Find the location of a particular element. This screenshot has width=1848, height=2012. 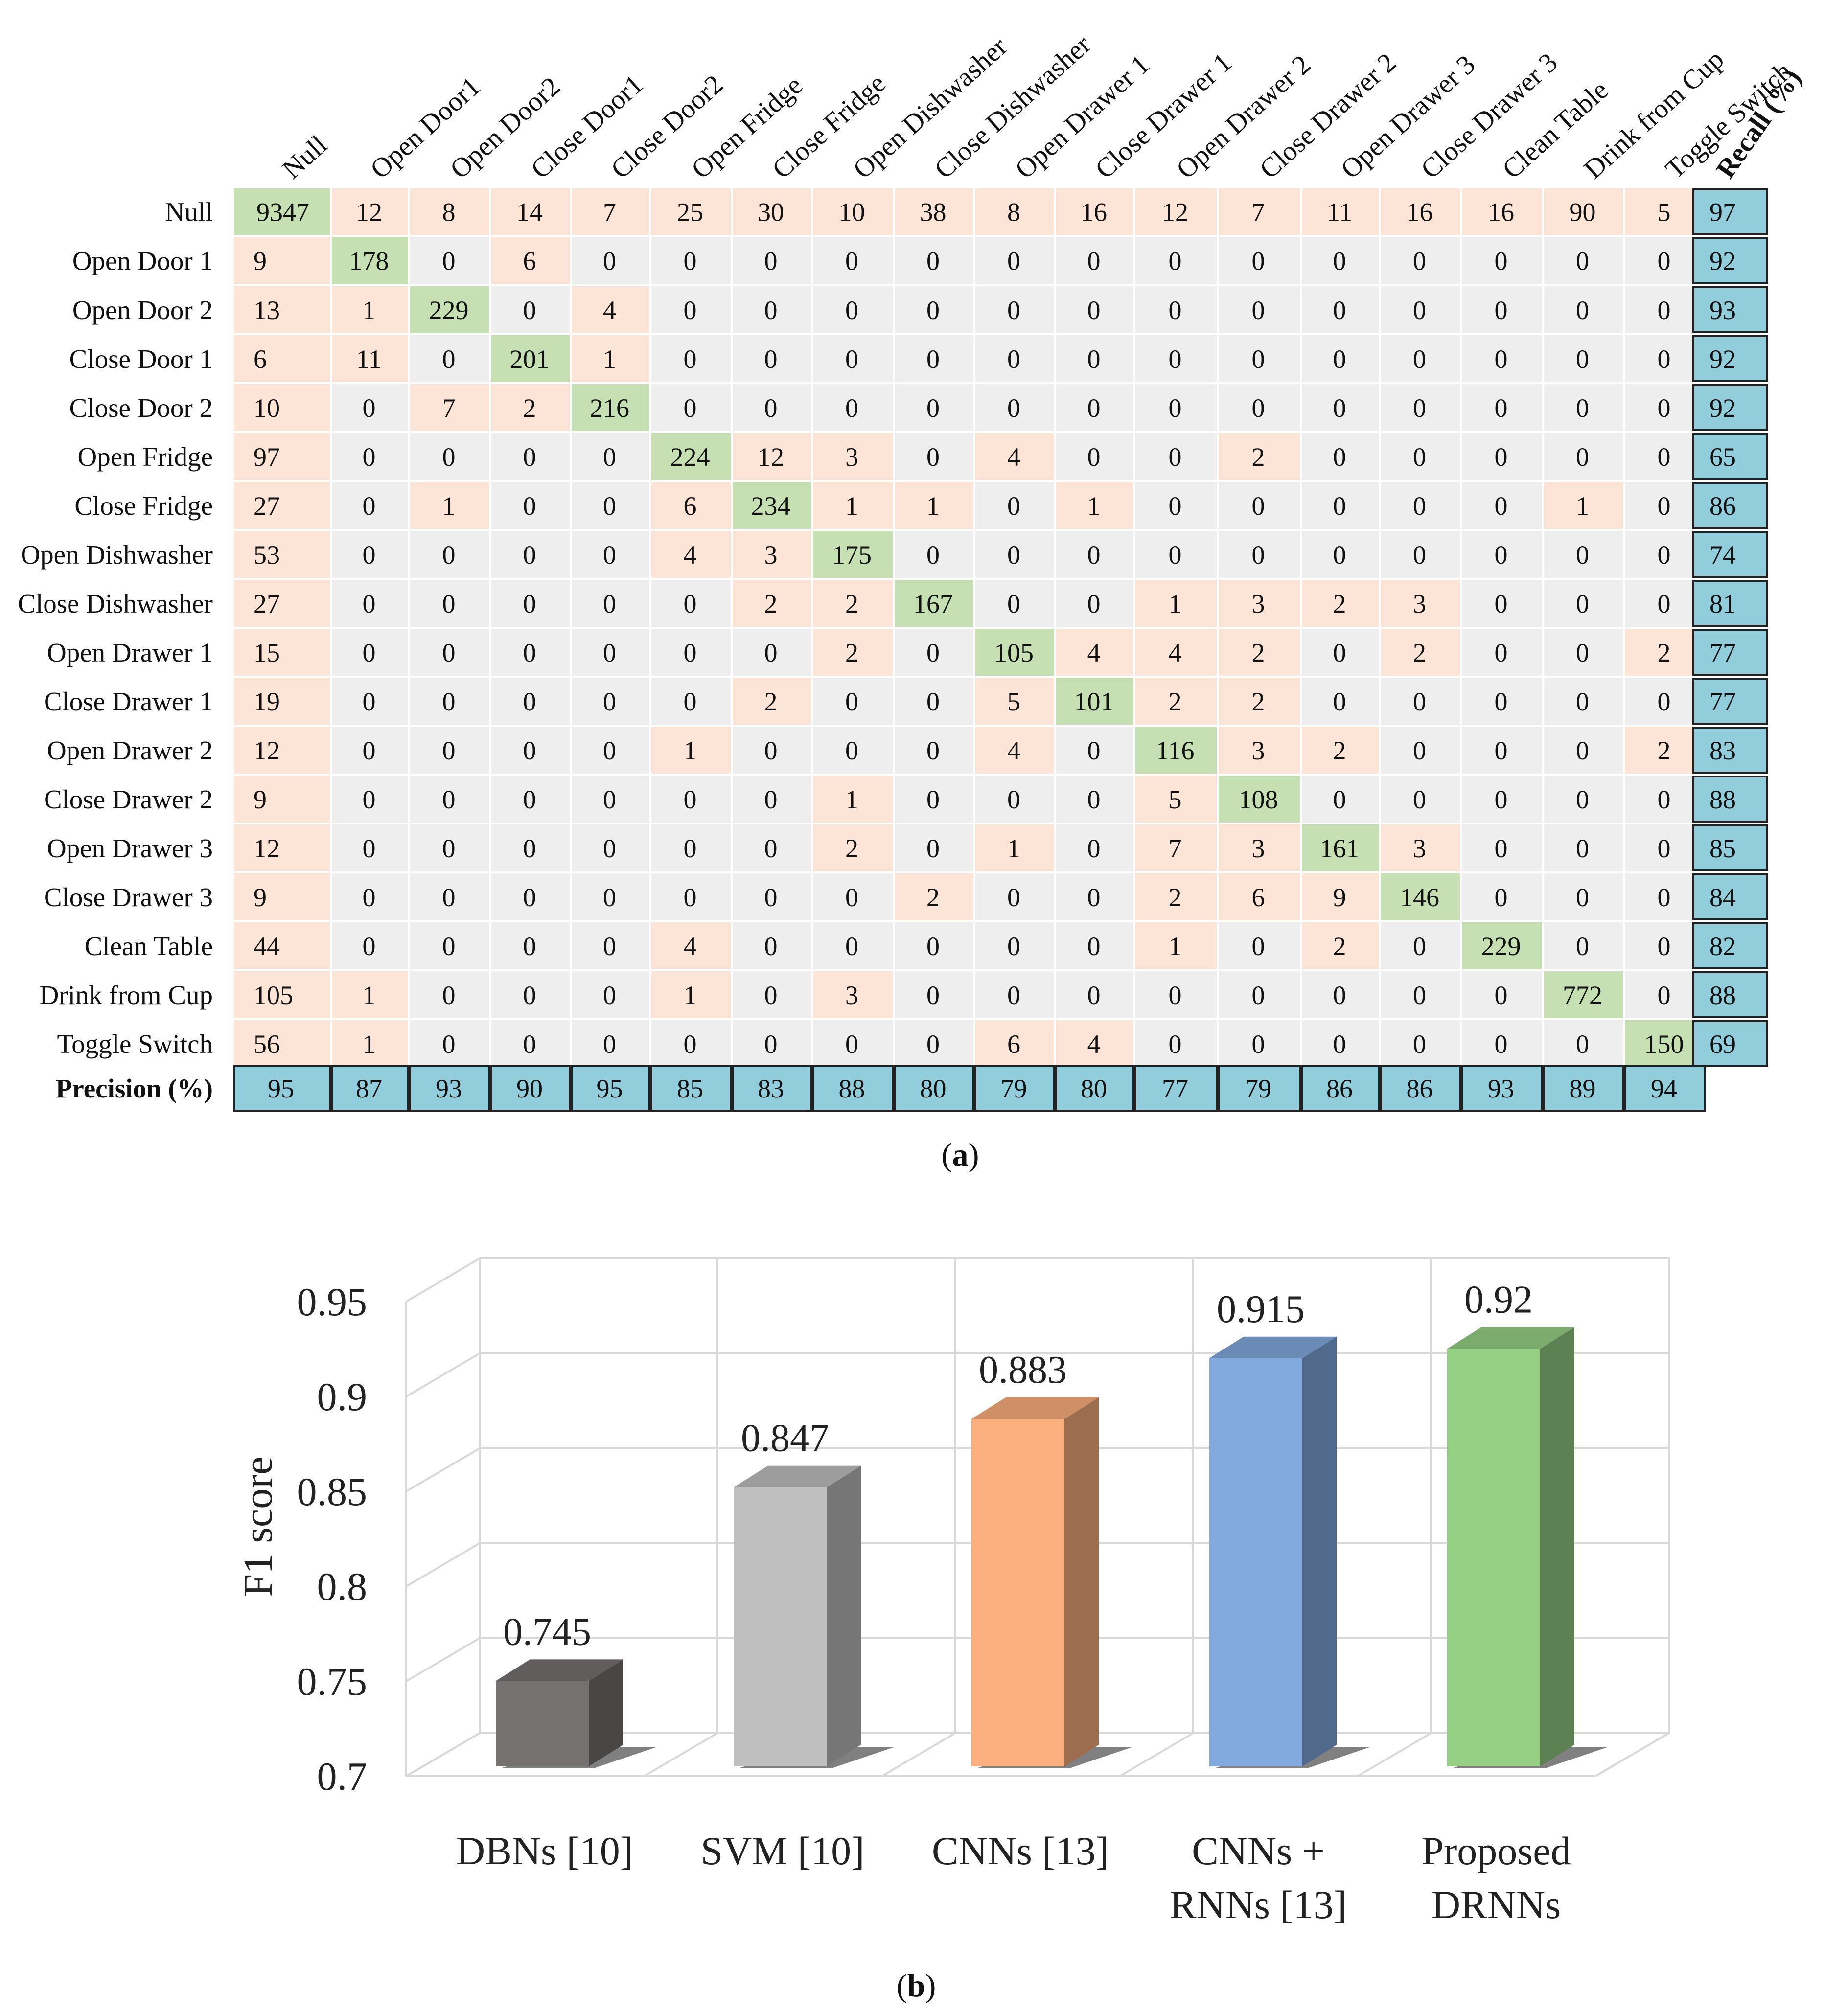

cell-value: 224 is located at coordinates (690, 457).